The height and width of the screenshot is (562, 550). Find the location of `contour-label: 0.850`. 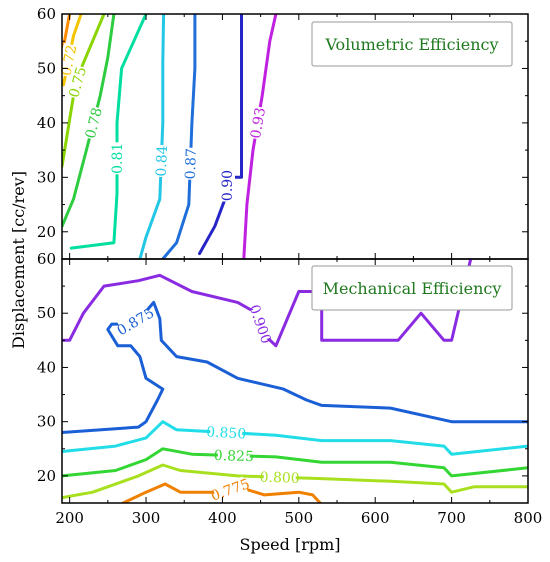

contour-label: 0.850 is located at coordinates (226, 433).